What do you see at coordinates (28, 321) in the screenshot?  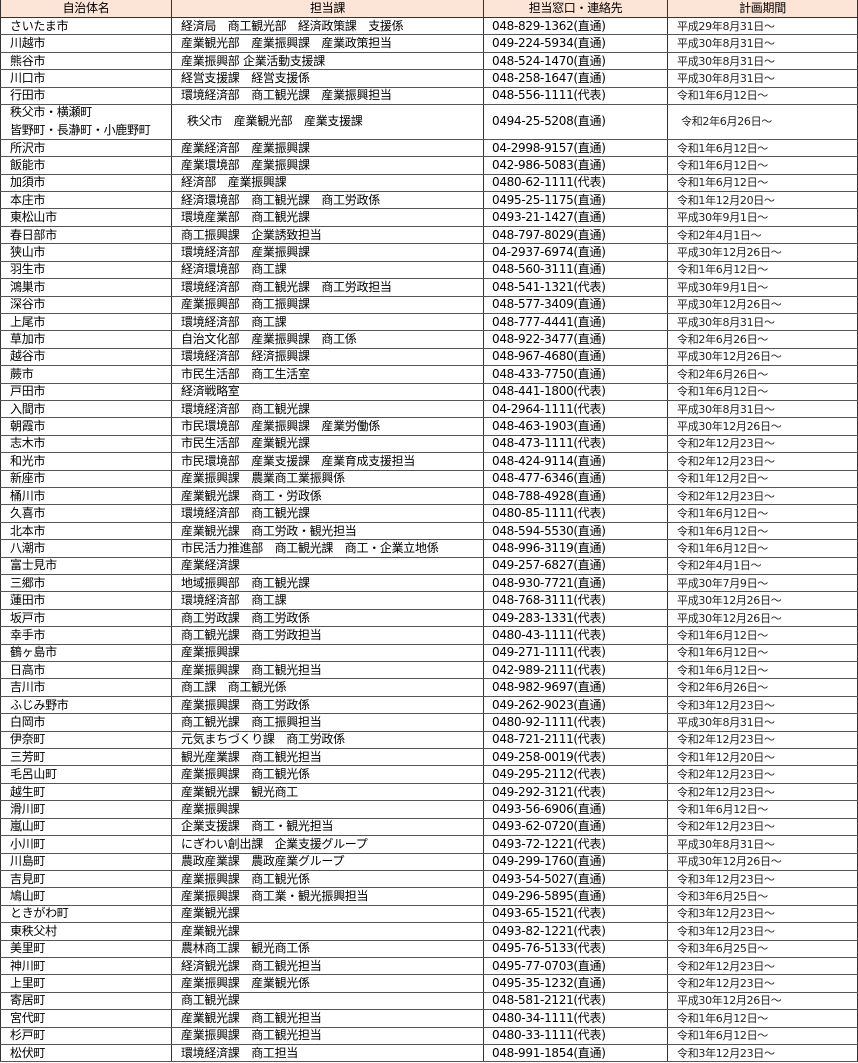 I see `municipality-name: 上尾市` at bounding box center [28, 321].